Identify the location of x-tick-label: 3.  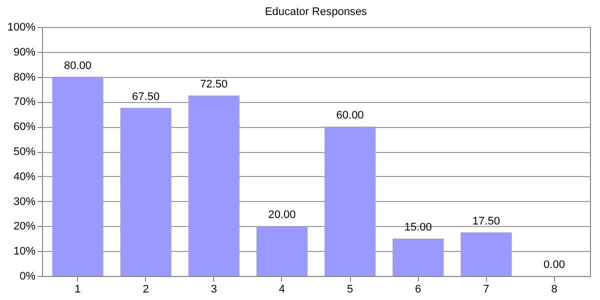
(213, 290).